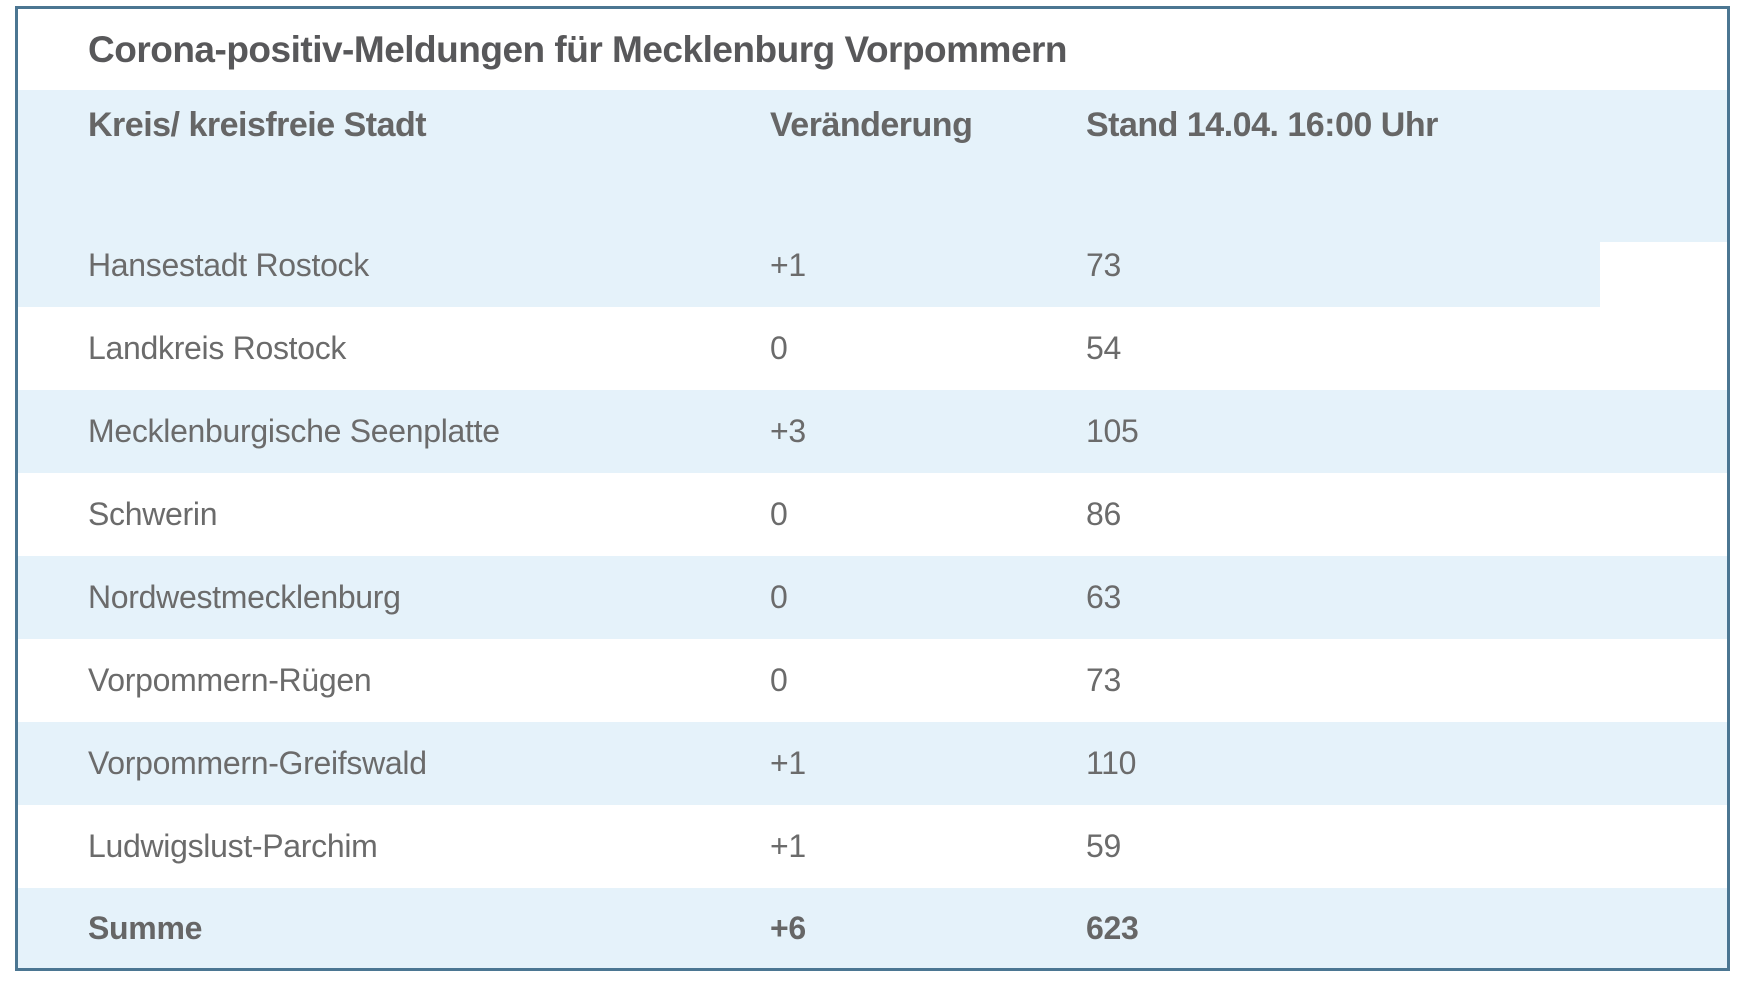 This screenshot has height=984, width=1740. Describe the element at coordinates (788, 927) in the screenshot. I see `cell-summe-veraenderung: +6` at that location.